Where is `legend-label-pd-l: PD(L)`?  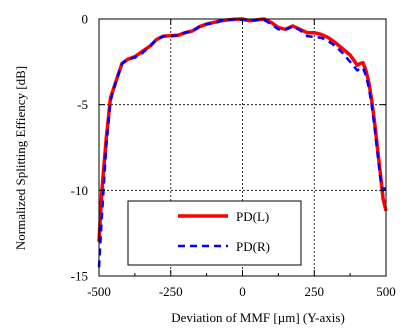 legend-label-pd-l: PD(L) is located at coordinates (252, 216).